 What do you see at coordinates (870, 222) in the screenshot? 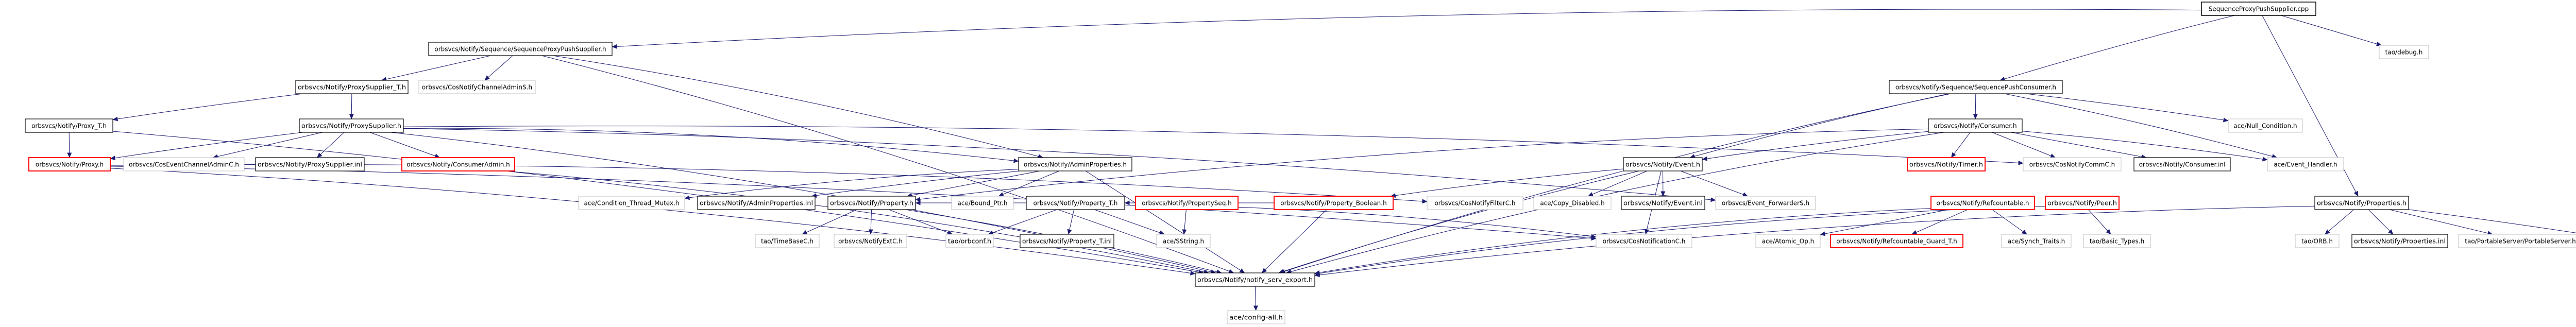
I see `edge-property_h-to-notifyextc` at bounding box center [870, 222].